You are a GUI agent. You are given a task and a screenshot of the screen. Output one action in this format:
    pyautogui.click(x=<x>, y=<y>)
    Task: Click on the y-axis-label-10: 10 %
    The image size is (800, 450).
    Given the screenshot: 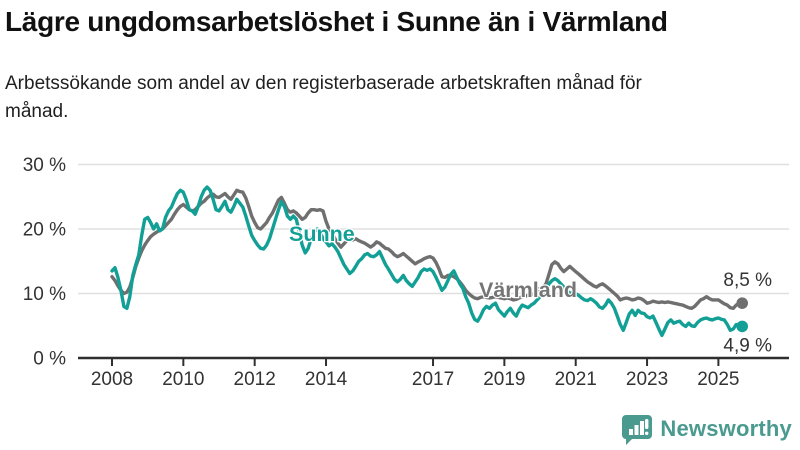 What is the action you would take?
    pyautogui.click(x=44, y=294)
    